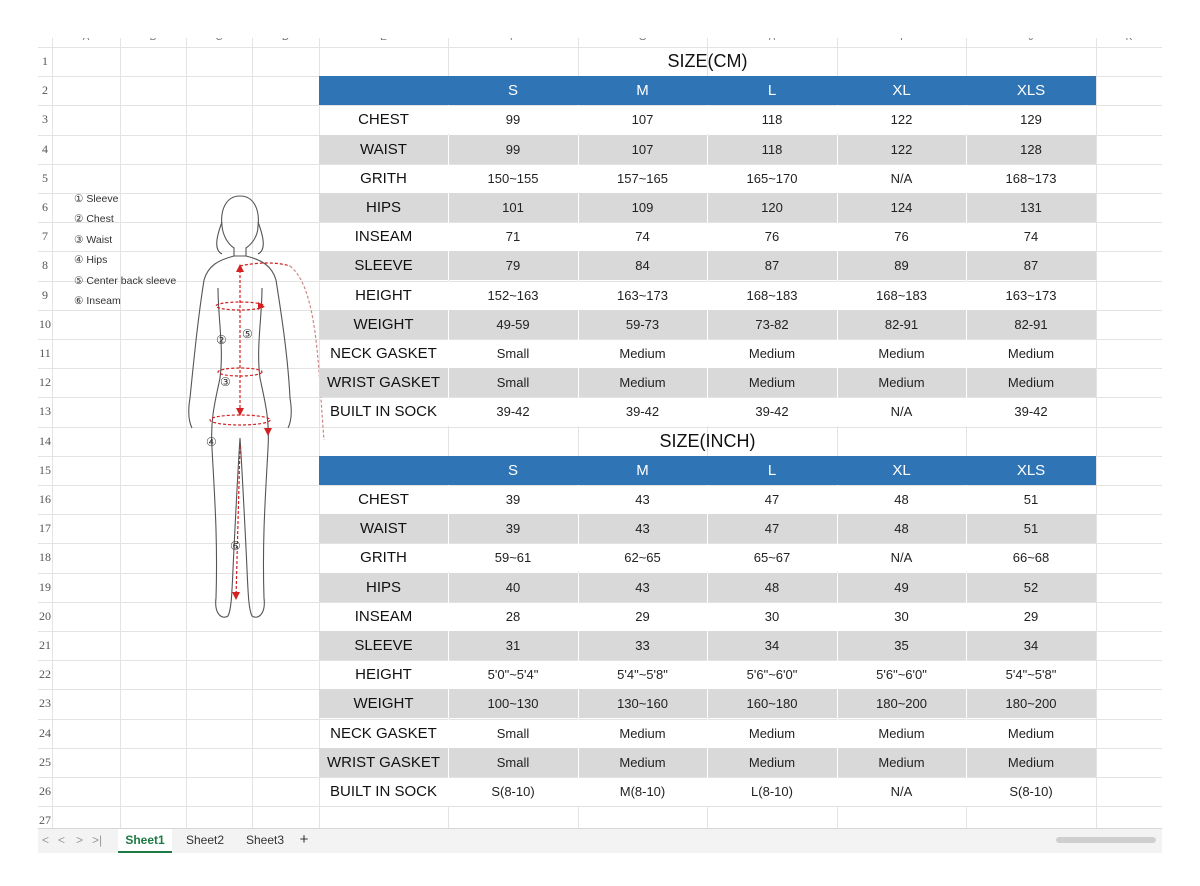  I want to click on column-header-a: A, so click(86, 42).